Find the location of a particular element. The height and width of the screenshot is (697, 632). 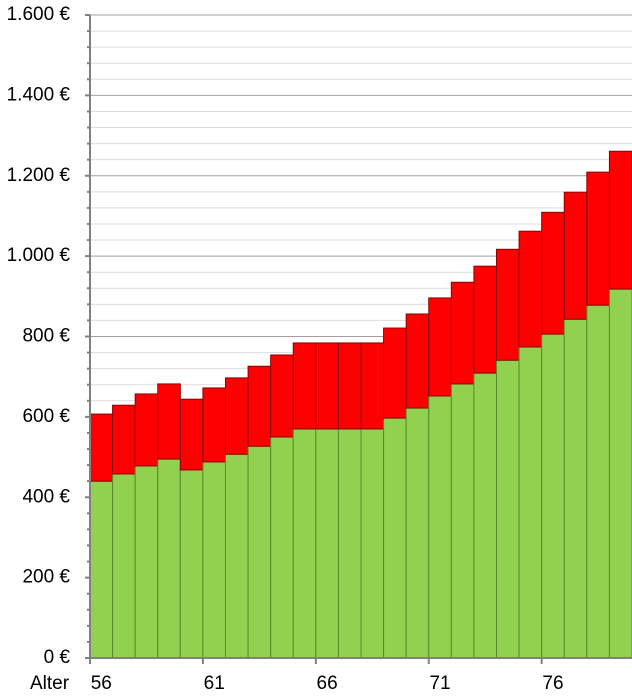

y-tick-label: 1.000 € is located at coordinates (39, 255).